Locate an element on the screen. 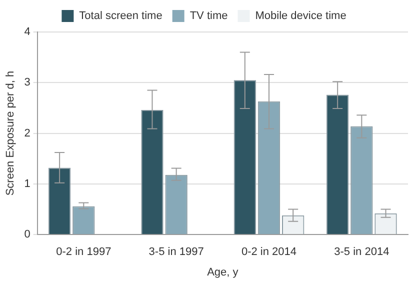  y-tick-label: 4 is located at coordinates (27, 32).